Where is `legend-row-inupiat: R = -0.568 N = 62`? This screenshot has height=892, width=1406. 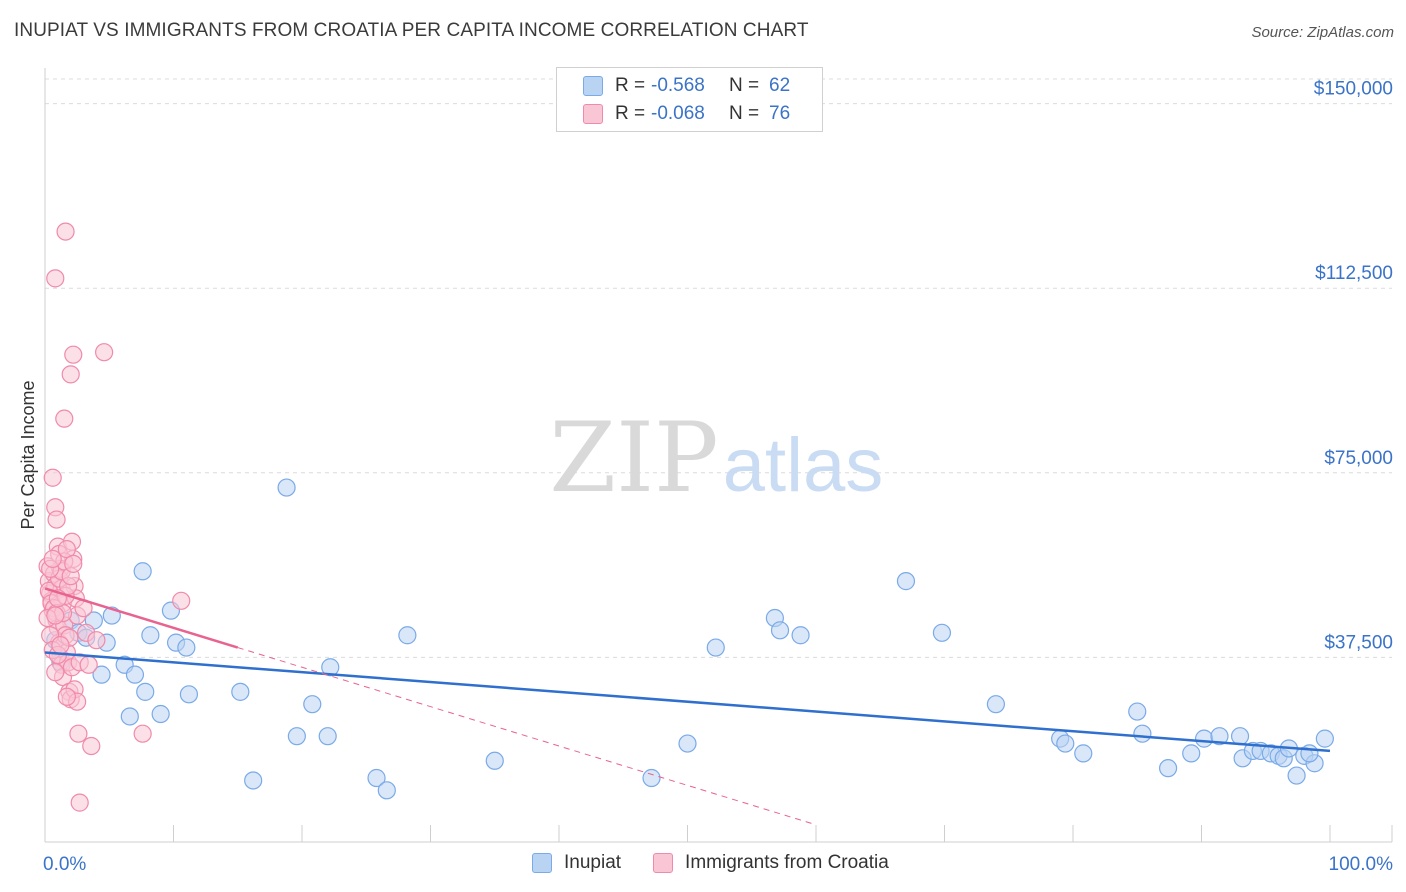 legend-row-inupiat: R = -0.568 N = 62 is located at coordinates (686, 86).